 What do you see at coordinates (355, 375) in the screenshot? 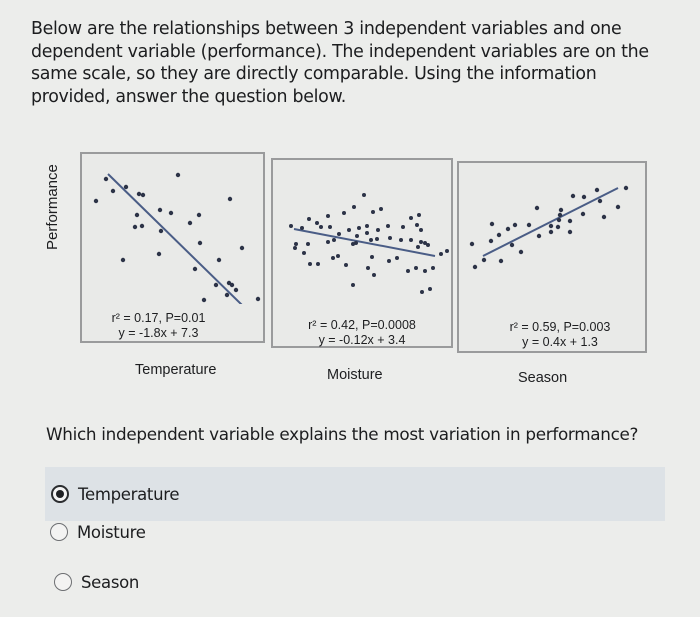
I see `x-axis-label-moisture: Moisture` at bounding box center [355, 375].